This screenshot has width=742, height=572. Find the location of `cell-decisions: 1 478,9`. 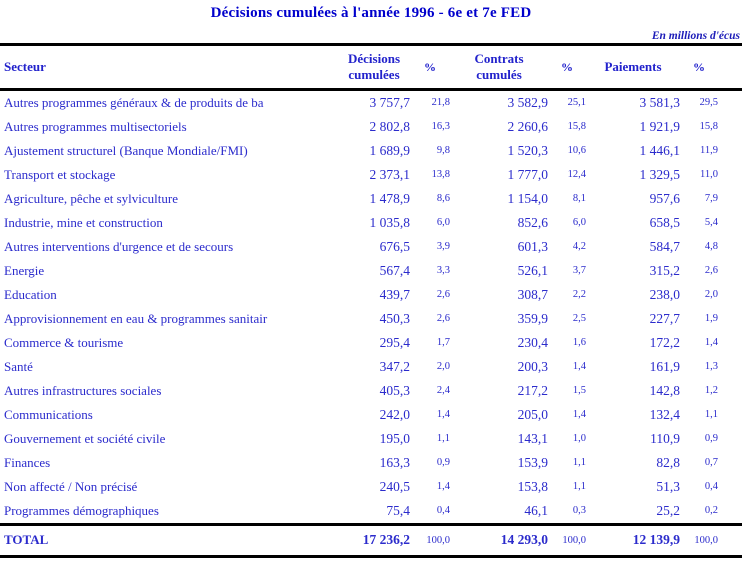

cell-decisions: 1 478,9 is located at coordinates (390, 198).